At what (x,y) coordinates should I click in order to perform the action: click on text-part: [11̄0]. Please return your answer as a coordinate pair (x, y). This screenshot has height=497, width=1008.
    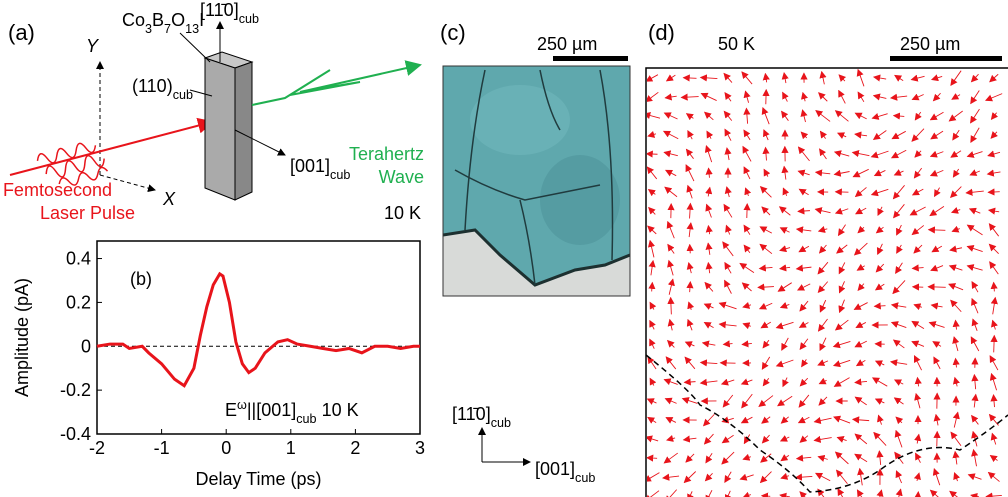
    Looking at the image, I should click on (219, 10).